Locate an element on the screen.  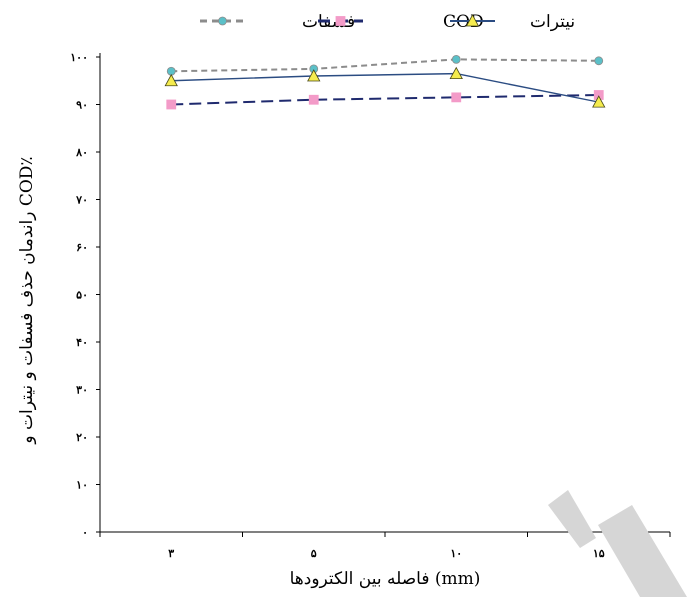
y-tick-label: ۳۰ is located at coordinates (82, 390).